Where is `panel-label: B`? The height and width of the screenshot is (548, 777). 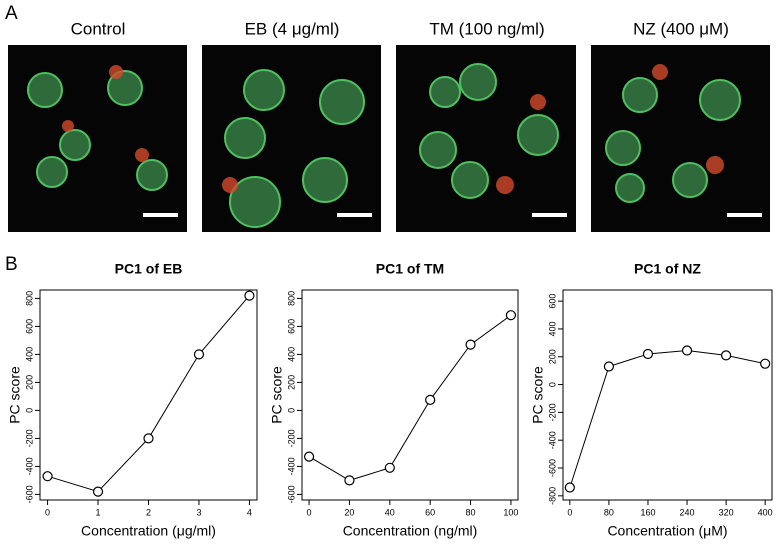 panel-label: B is located at coordinates (11, 264).